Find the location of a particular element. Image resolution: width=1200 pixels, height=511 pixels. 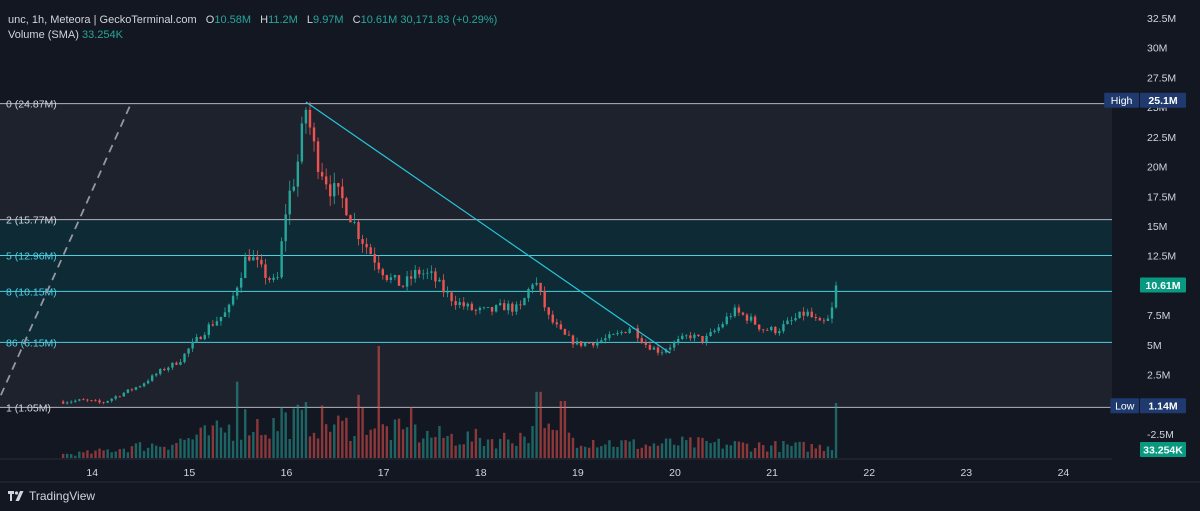

symbol-title: unc, 1h, Meteora | GeckoTerminal.com is located at coordinates (102, 20).